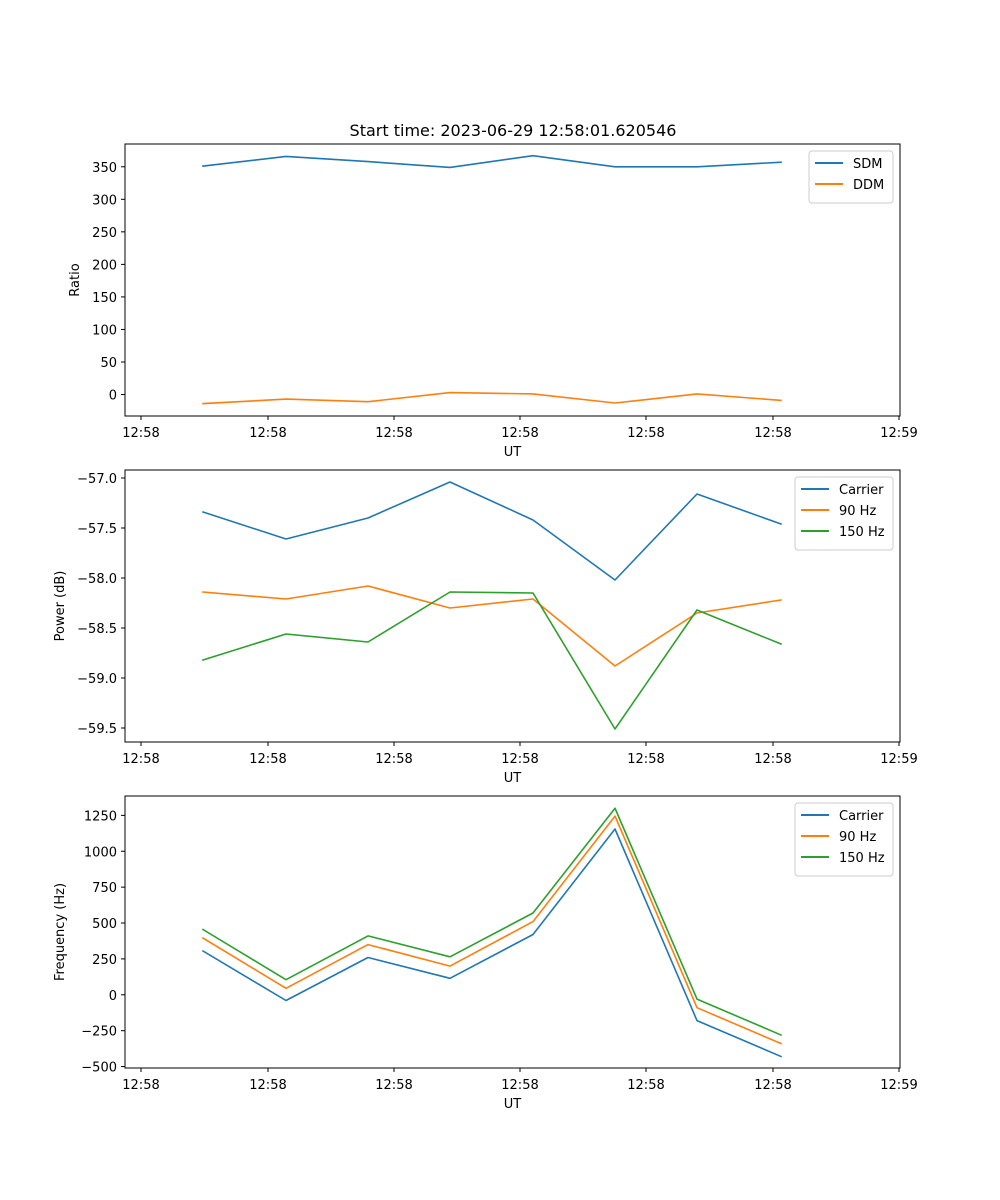 This screenshot has height=1200, width=1000. What do you see at coordinates (104, 168) in the screenshot?
I see `y-tick-label: 350` at bounding box center [104, 168].